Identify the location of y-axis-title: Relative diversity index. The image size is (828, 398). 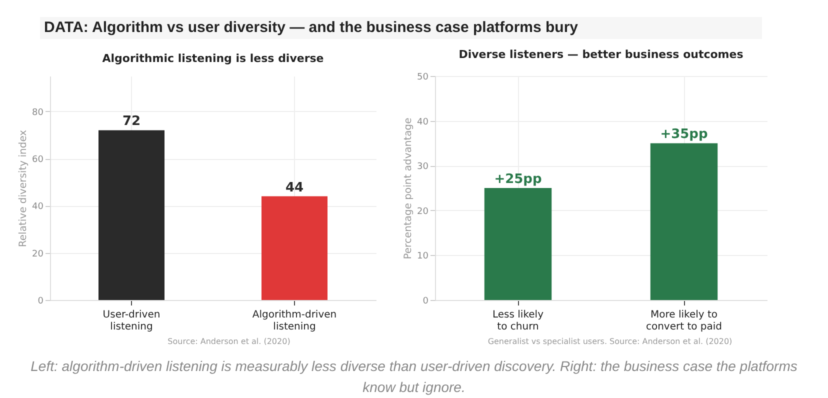
(24, 189).